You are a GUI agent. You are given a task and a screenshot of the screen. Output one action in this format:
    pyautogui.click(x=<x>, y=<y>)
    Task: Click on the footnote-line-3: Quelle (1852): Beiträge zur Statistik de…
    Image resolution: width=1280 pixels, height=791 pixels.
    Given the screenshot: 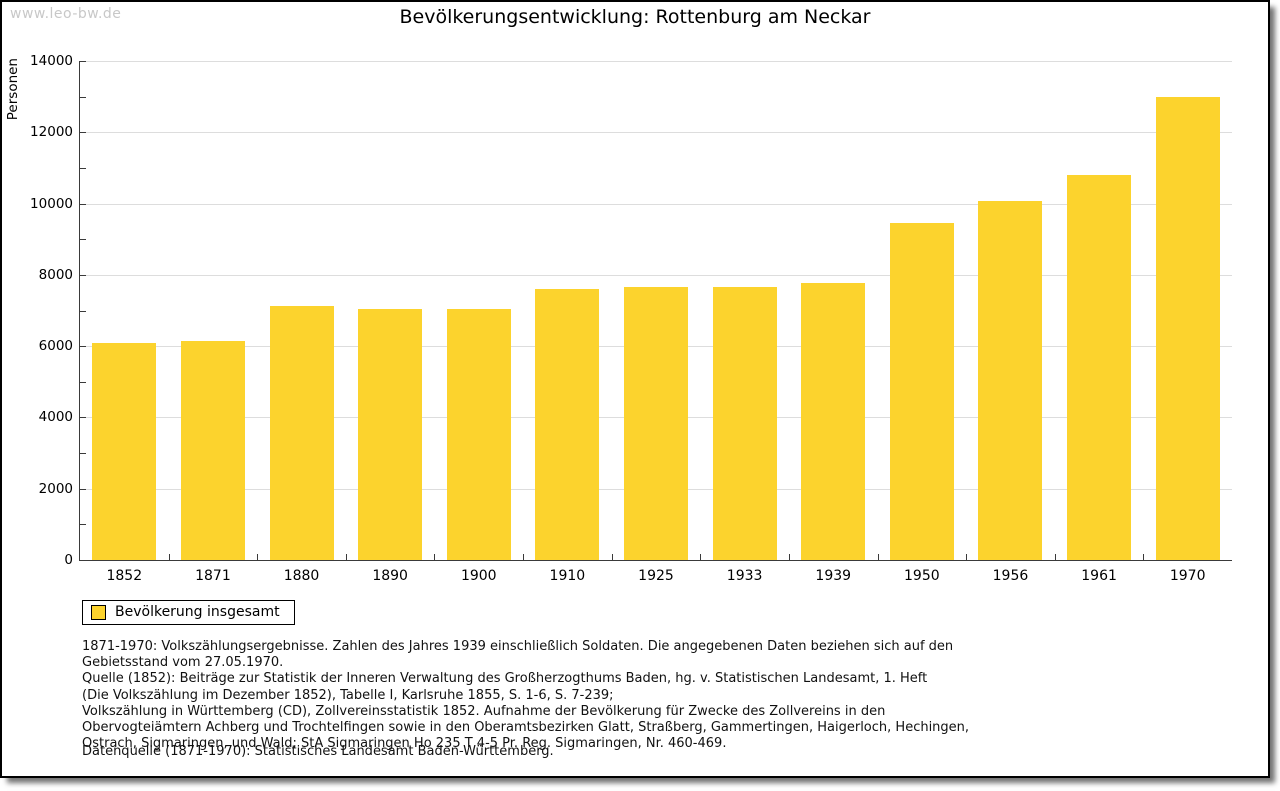 What is the action you would take?
    pyautogui.click(x=505, y=679)
    